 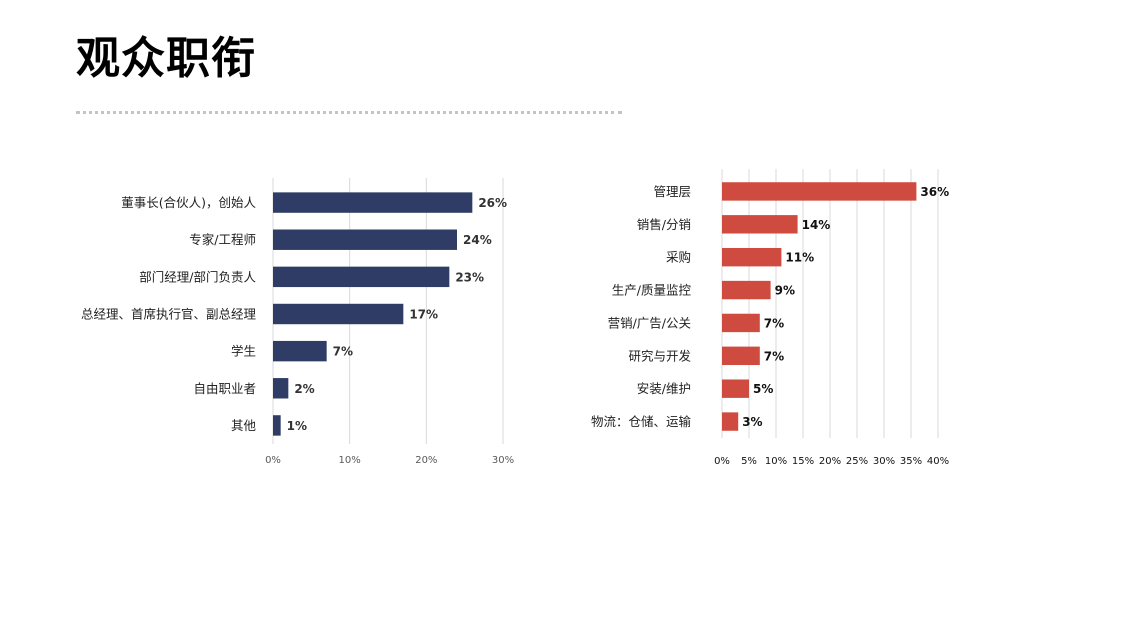 I want to click on left-bars, so click(x=373, y=314).